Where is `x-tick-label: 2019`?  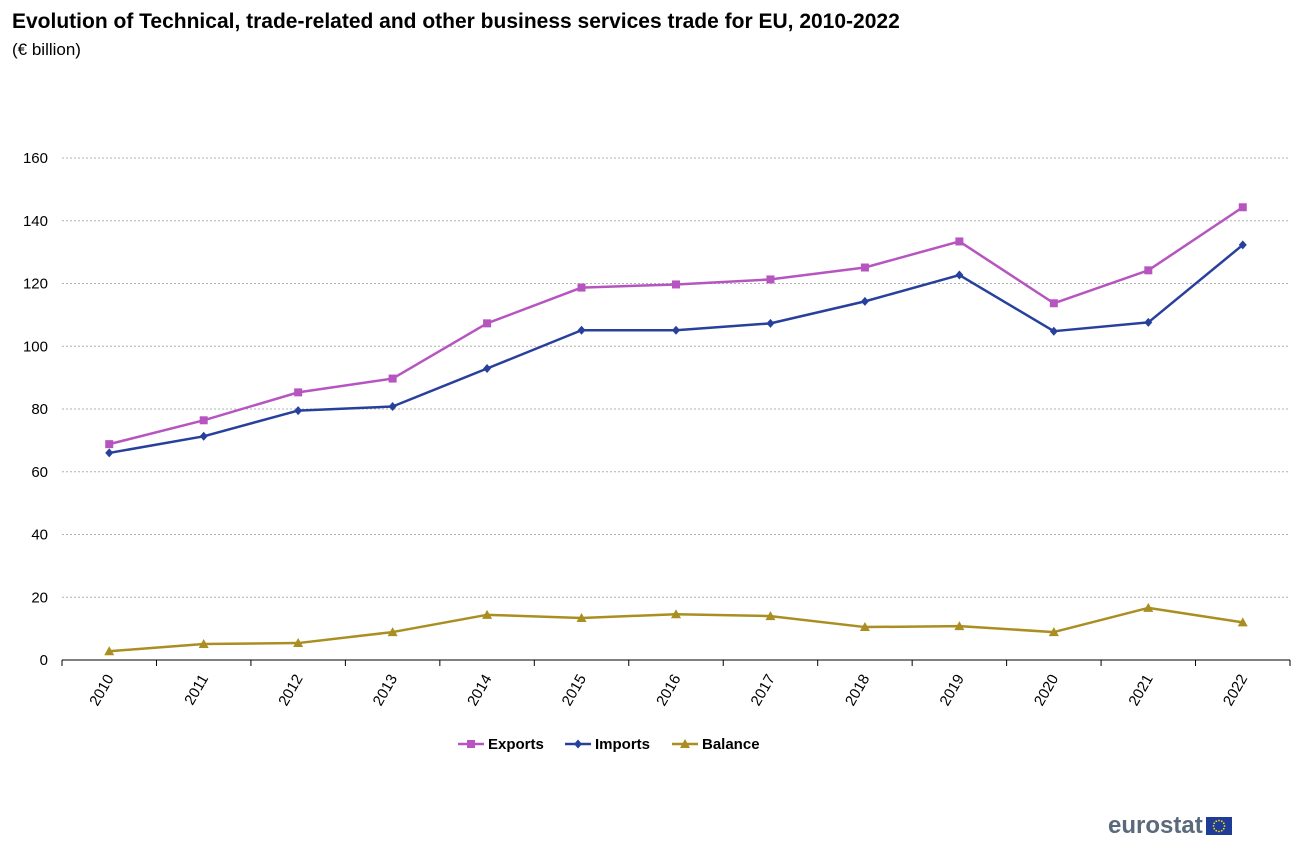
x-tick-label: 2019 is located at coordinates (951, 690).